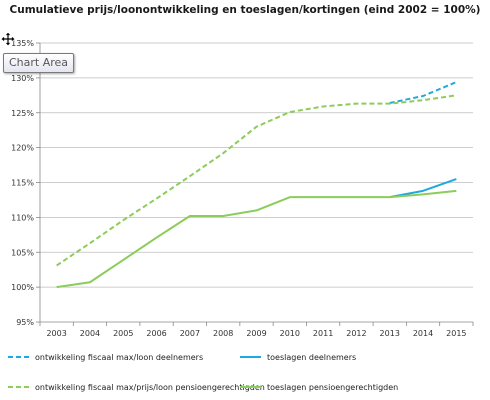 The height and width of the screenshot is (400, 490). What do you see at coordinates (22, 252) in the screenshot?
I see `y-tick-label: 105%` at bounding box center [22, 252].